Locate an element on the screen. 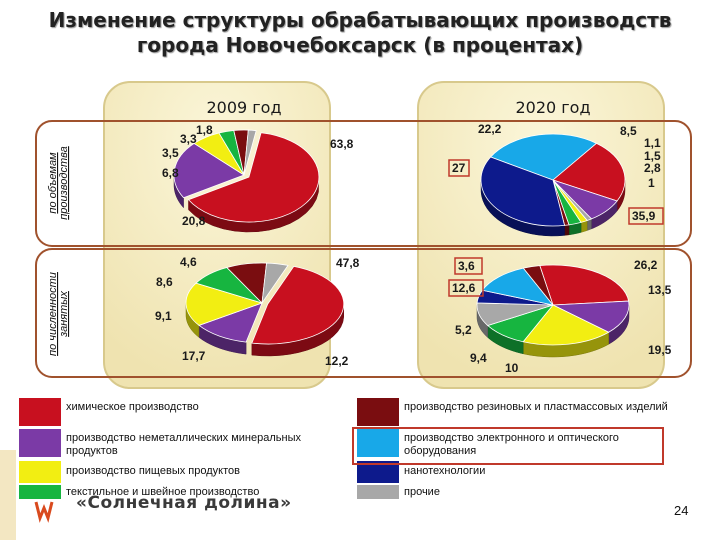 The height and width of the screenshot is (540, 720). legend-swatch-electronics is located at coordinates (378, 443).